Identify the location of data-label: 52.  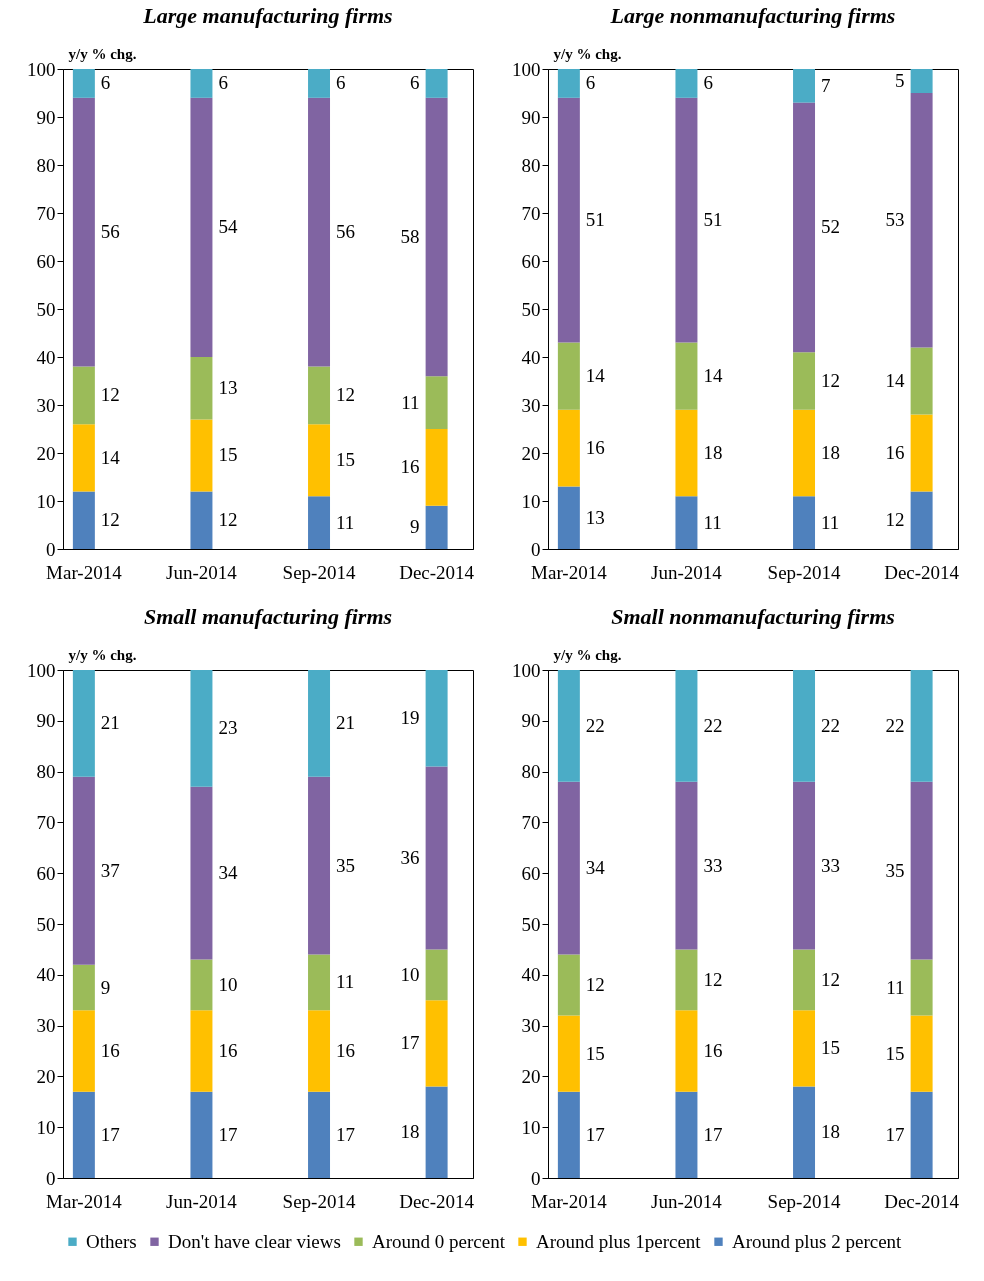
(831, 227).